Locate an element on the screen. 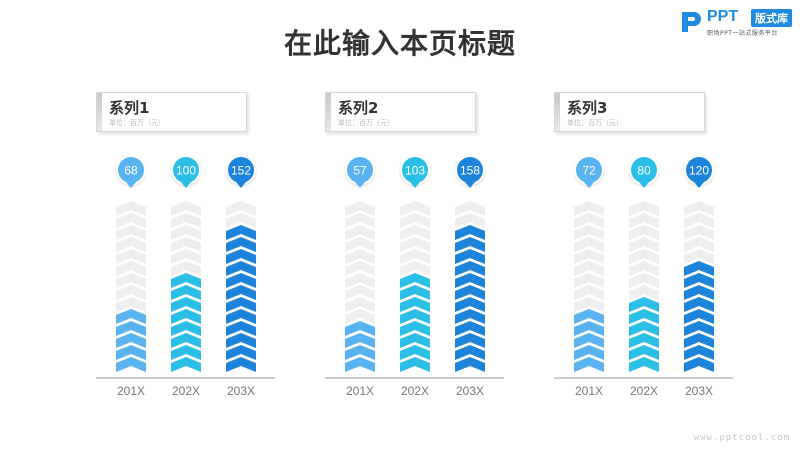 The width and height of the screenshot is (800, 450). bar-203X is located at coordinates (470, 298).